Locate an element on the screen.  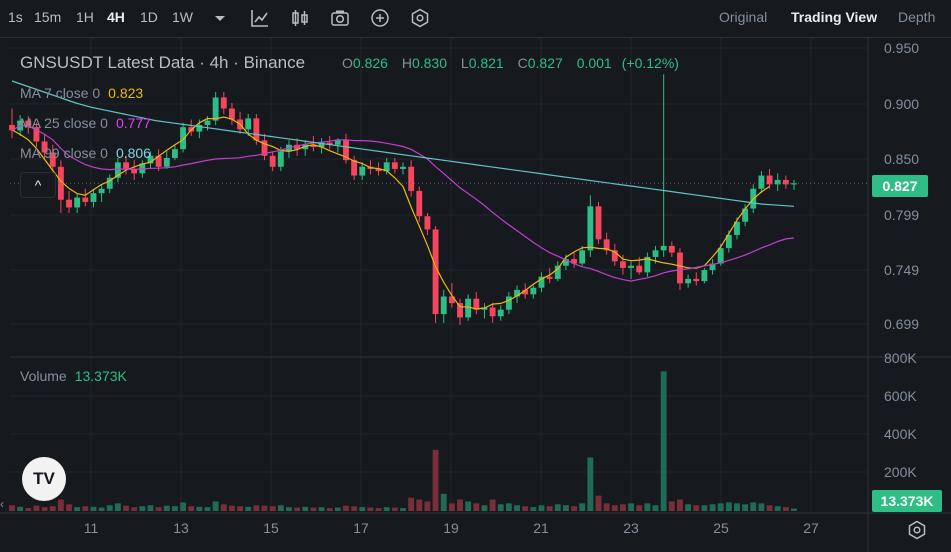
timeframe-4h: 4H is located at coordinates (116, 17).